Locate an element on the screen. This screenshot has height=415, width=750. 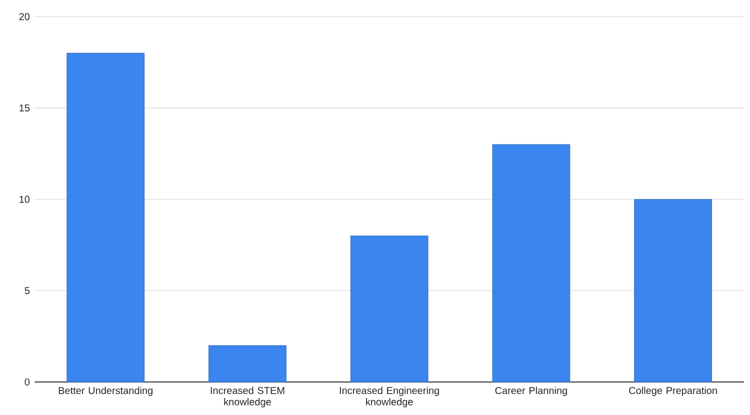
y-tick-label: 10 is located at coordinates (25, 199).